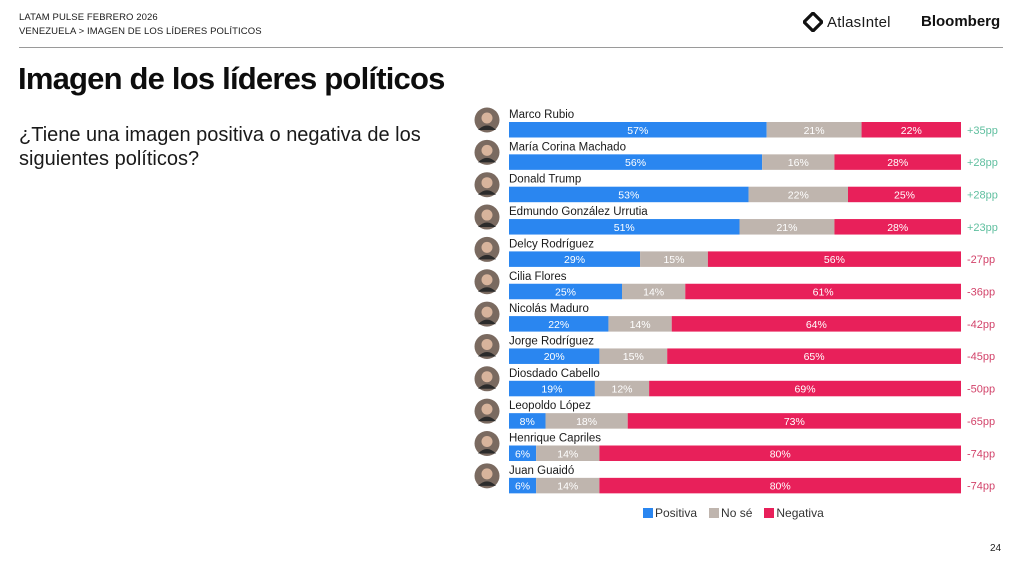 This screenshot has width=1024, height=575. Describe the element at coordinates (541, 115) in the screenshot. I see `category-label: Marco Rubio` at that location.